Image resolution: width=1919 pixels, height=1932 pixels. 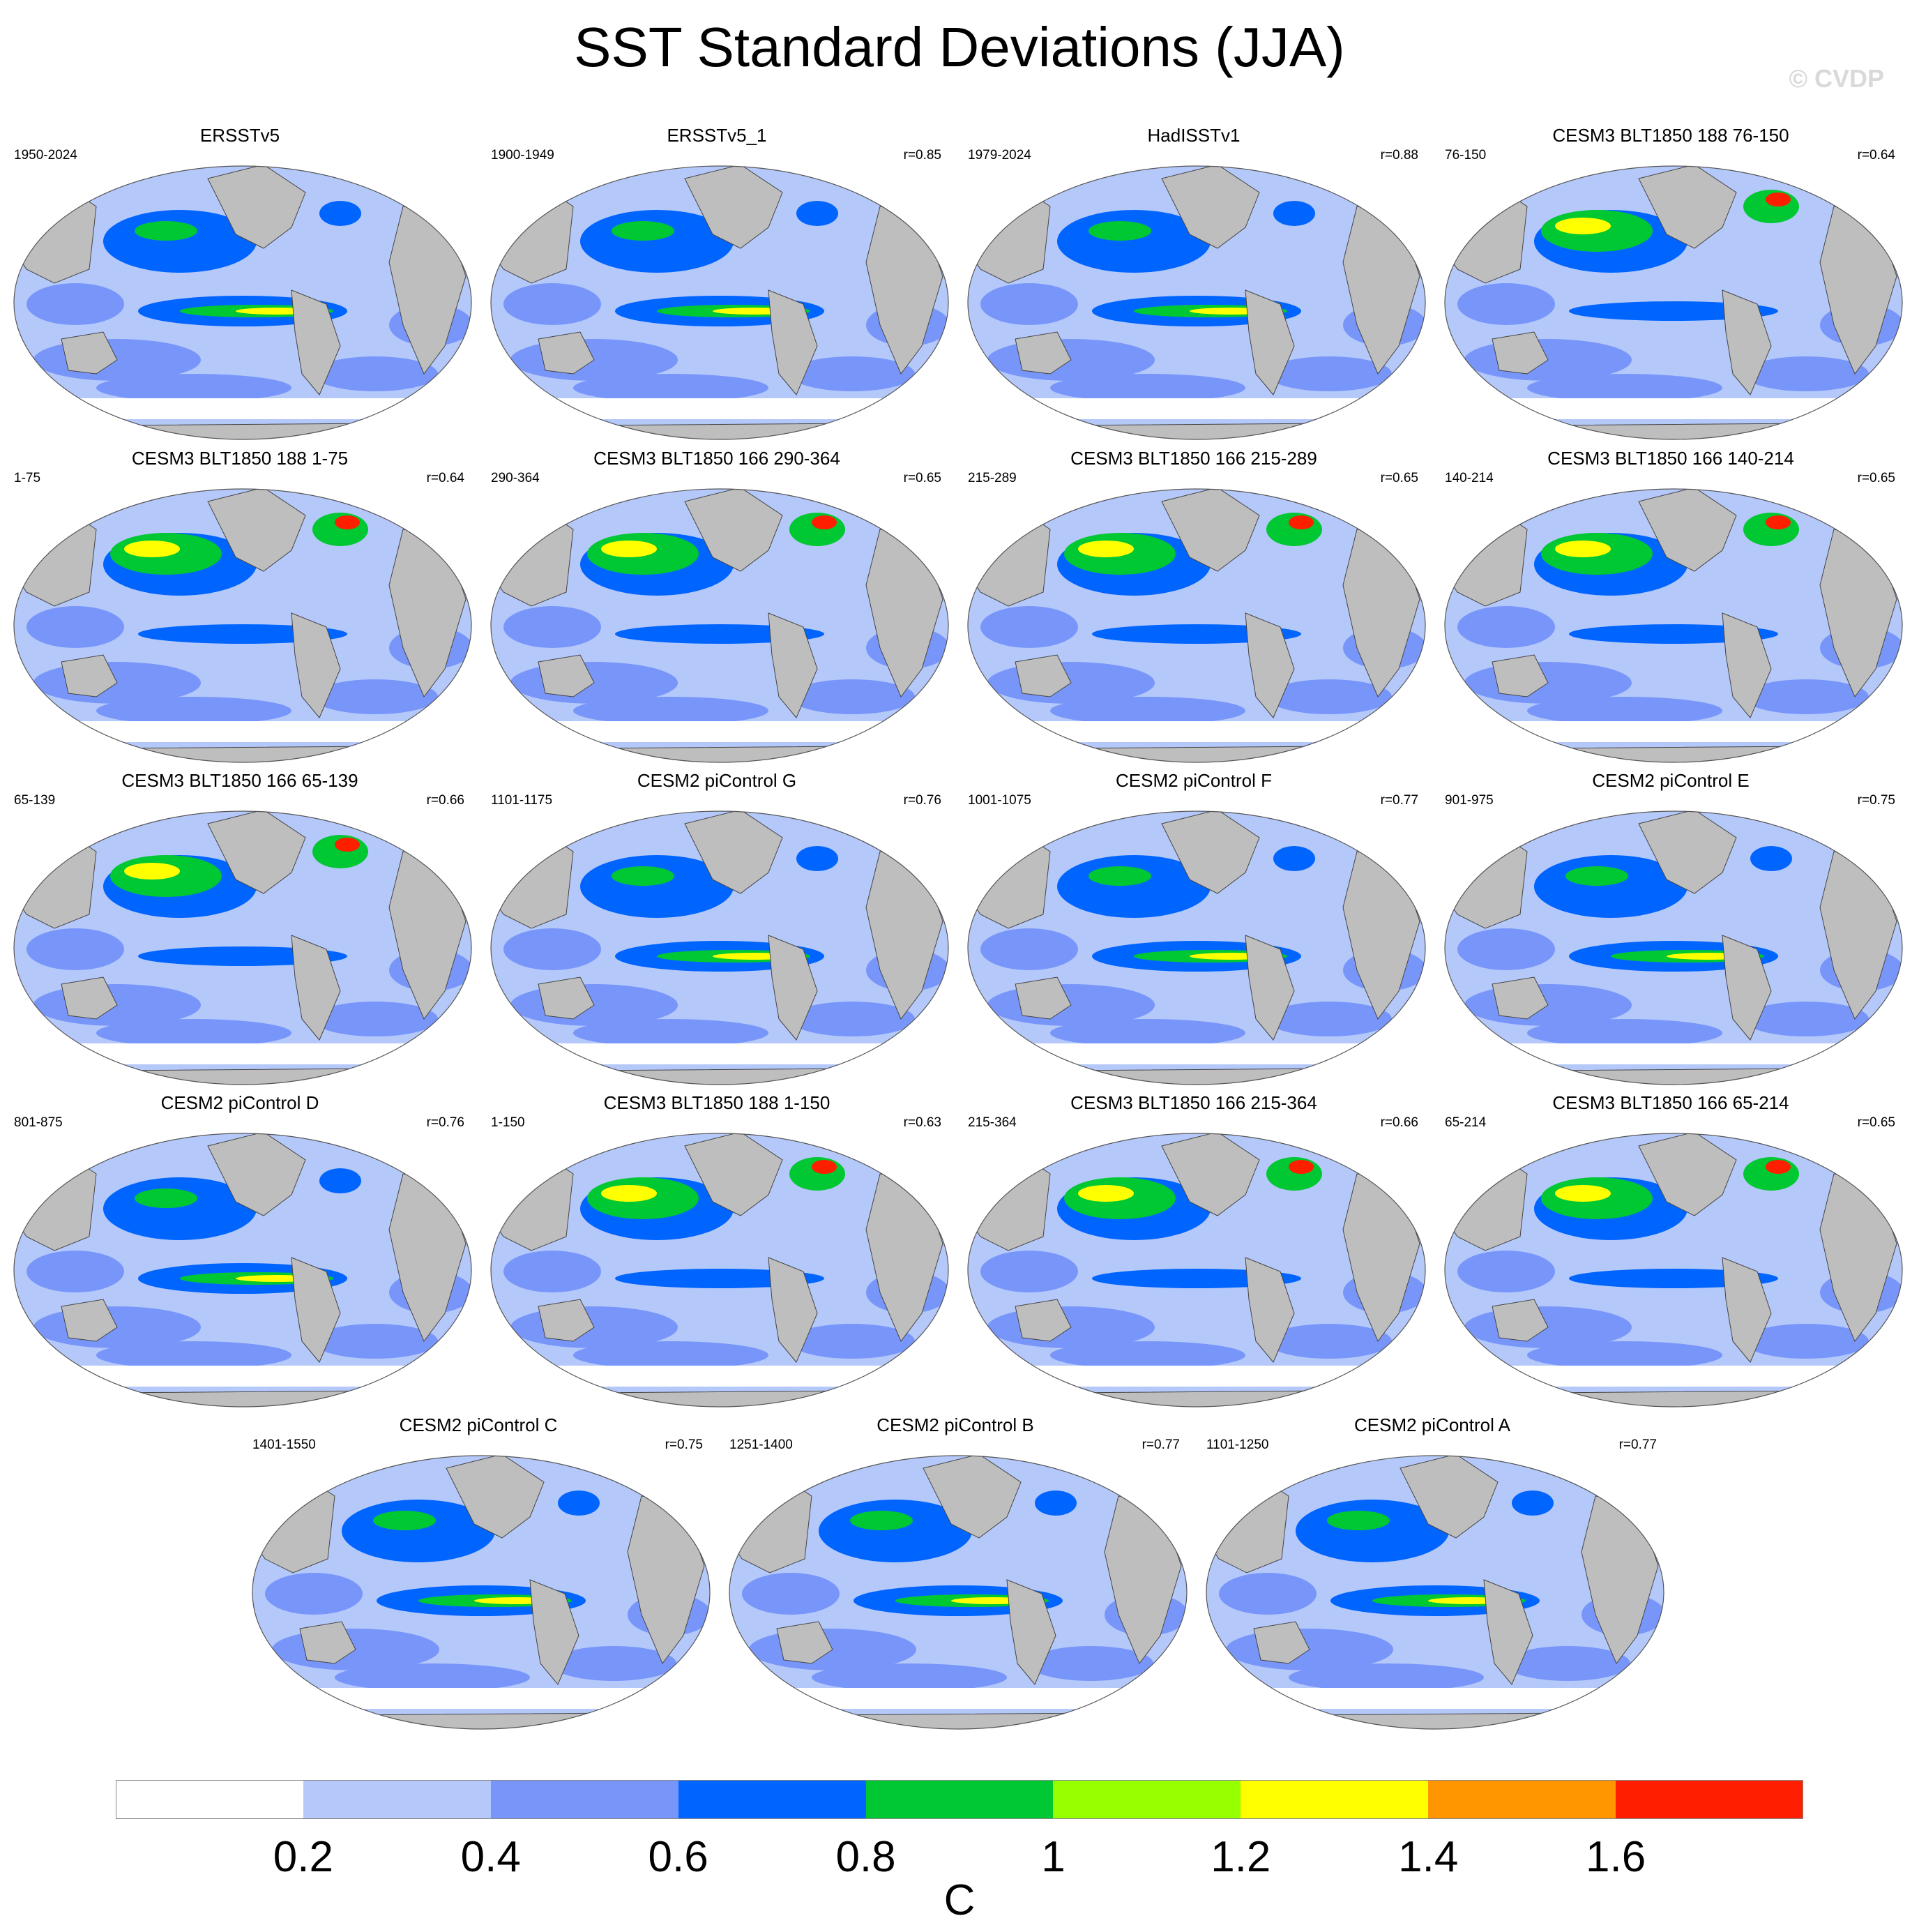 I want to click on map-panel: CESM3 BLT1850 166 140-214 140-214 r=0.65, so click(x=1671, y=605).